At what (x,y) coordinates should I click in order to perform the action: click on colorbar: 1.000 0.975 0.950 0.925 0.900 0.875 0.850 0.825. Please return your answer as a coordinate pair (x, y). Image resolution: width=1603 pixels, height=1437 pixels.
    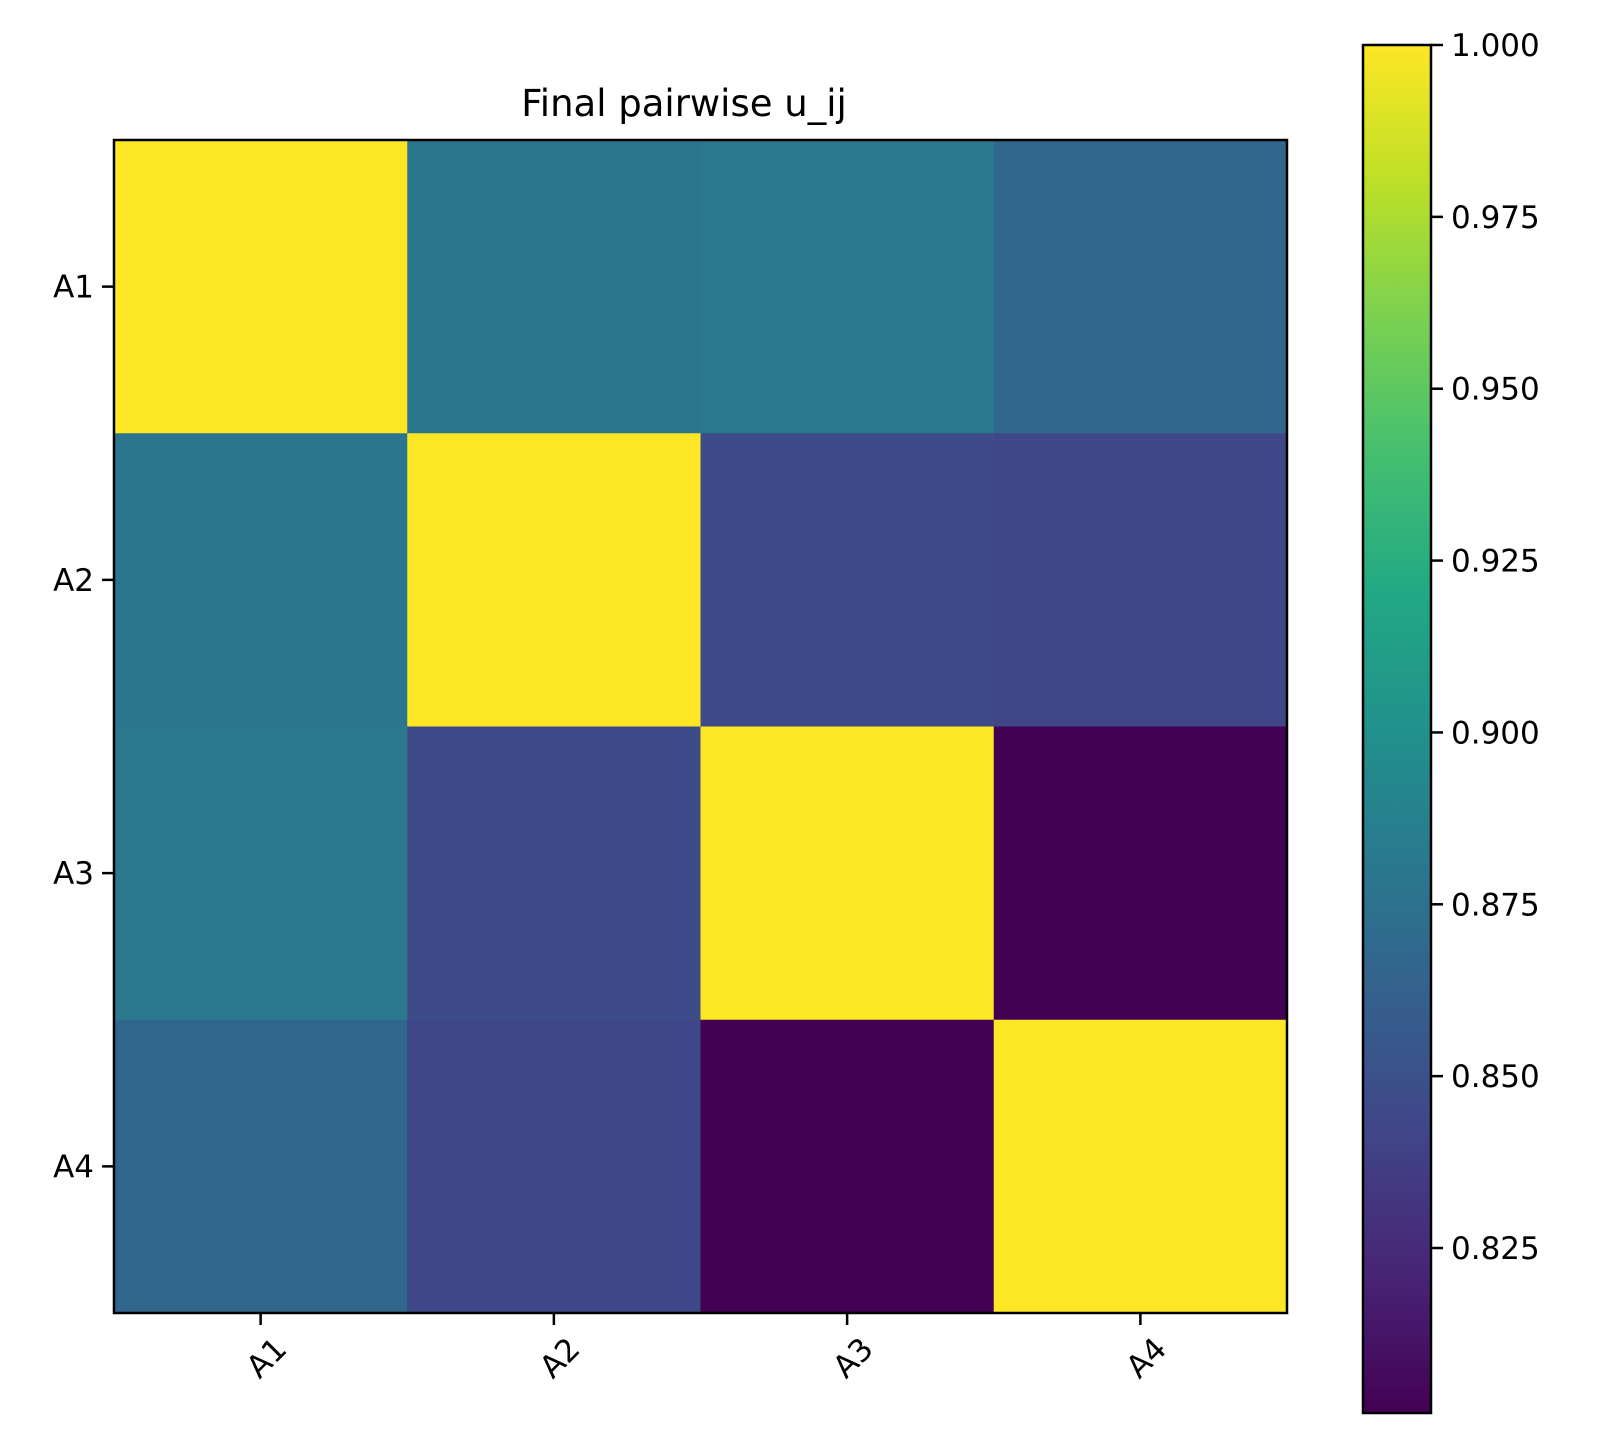
    Looking at the image, I should click on (1450, 721).